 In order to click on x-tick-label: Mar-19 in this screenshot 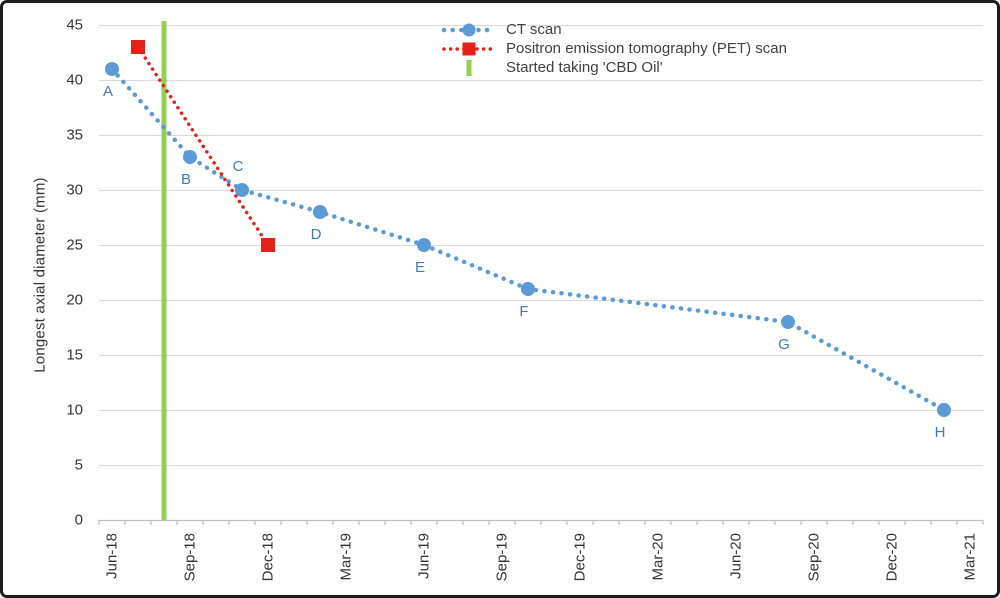, I will do `click(346, 557)`.